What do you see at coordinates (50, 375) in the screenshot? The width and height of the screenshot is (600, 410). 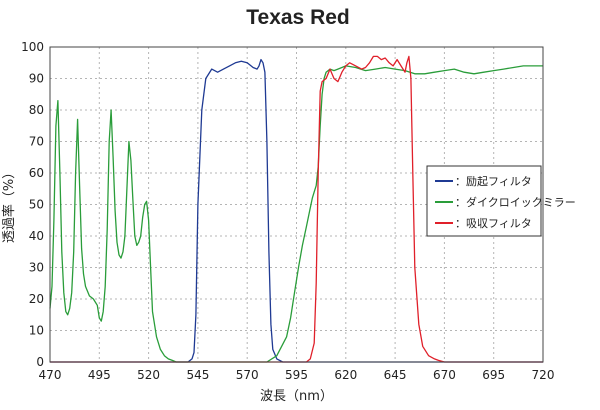 I see `x-tick-label: 470` at bounding box center [50, 375].